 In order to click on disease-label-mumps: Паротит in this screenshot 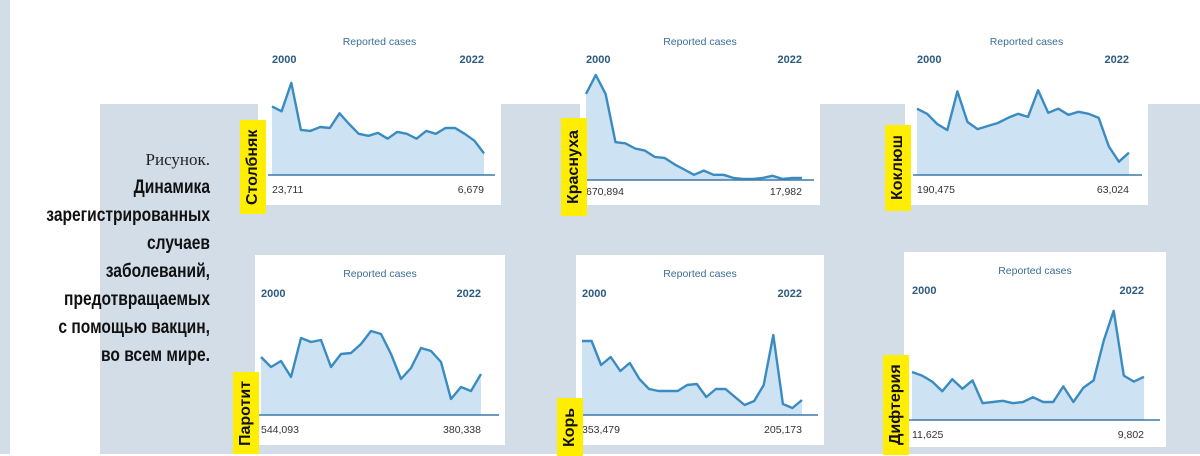, I will do `click(246, 413)`.